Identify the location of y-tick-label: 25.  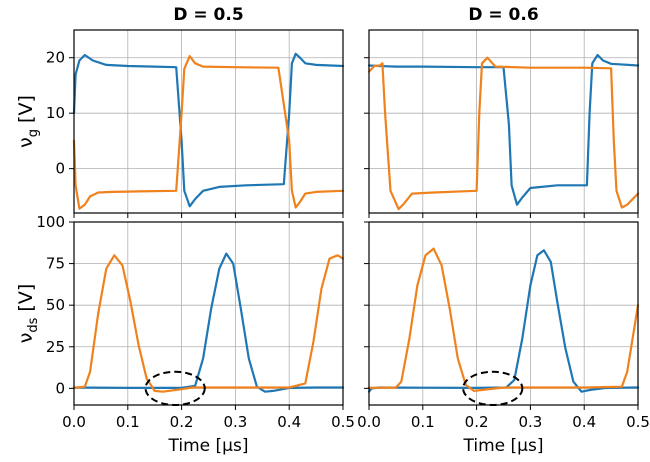
(55, 347).